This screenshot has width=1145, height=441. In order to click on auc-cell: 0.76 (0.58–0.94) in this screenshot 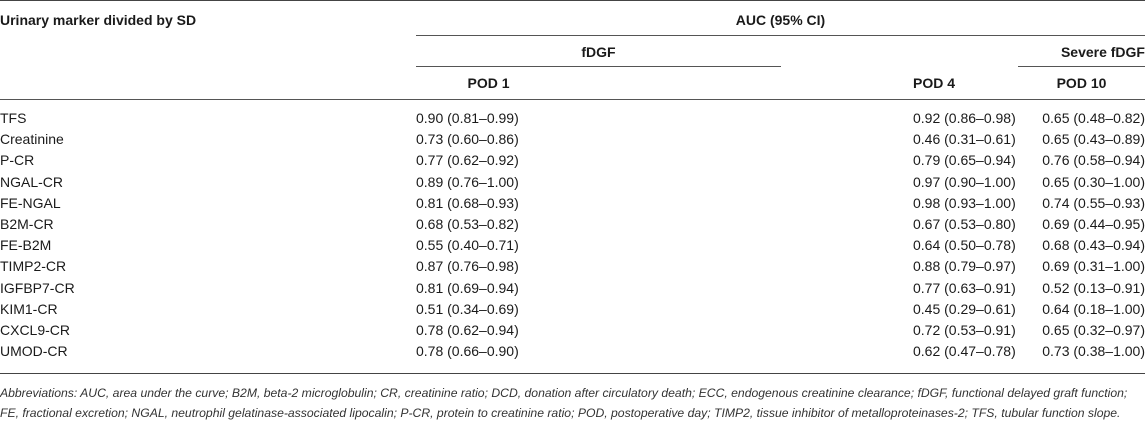, I will do `click(1093, 160)`.